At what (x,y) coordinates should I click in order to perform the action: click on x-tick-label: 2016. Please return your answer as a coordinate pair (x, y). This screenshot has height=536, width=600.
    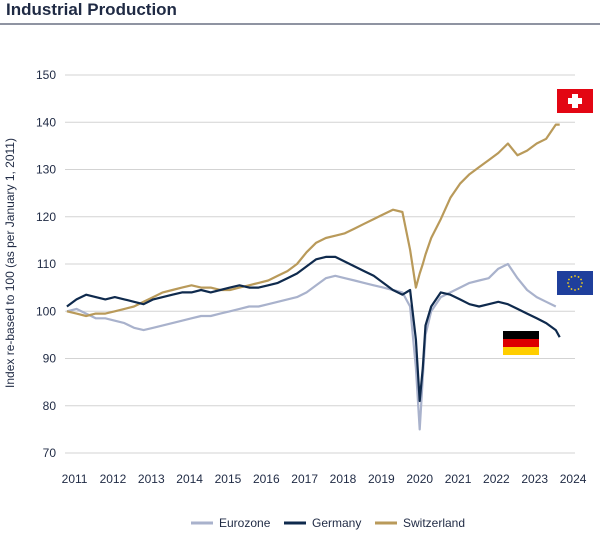
    Looking at the image, I should click on (266, 479).